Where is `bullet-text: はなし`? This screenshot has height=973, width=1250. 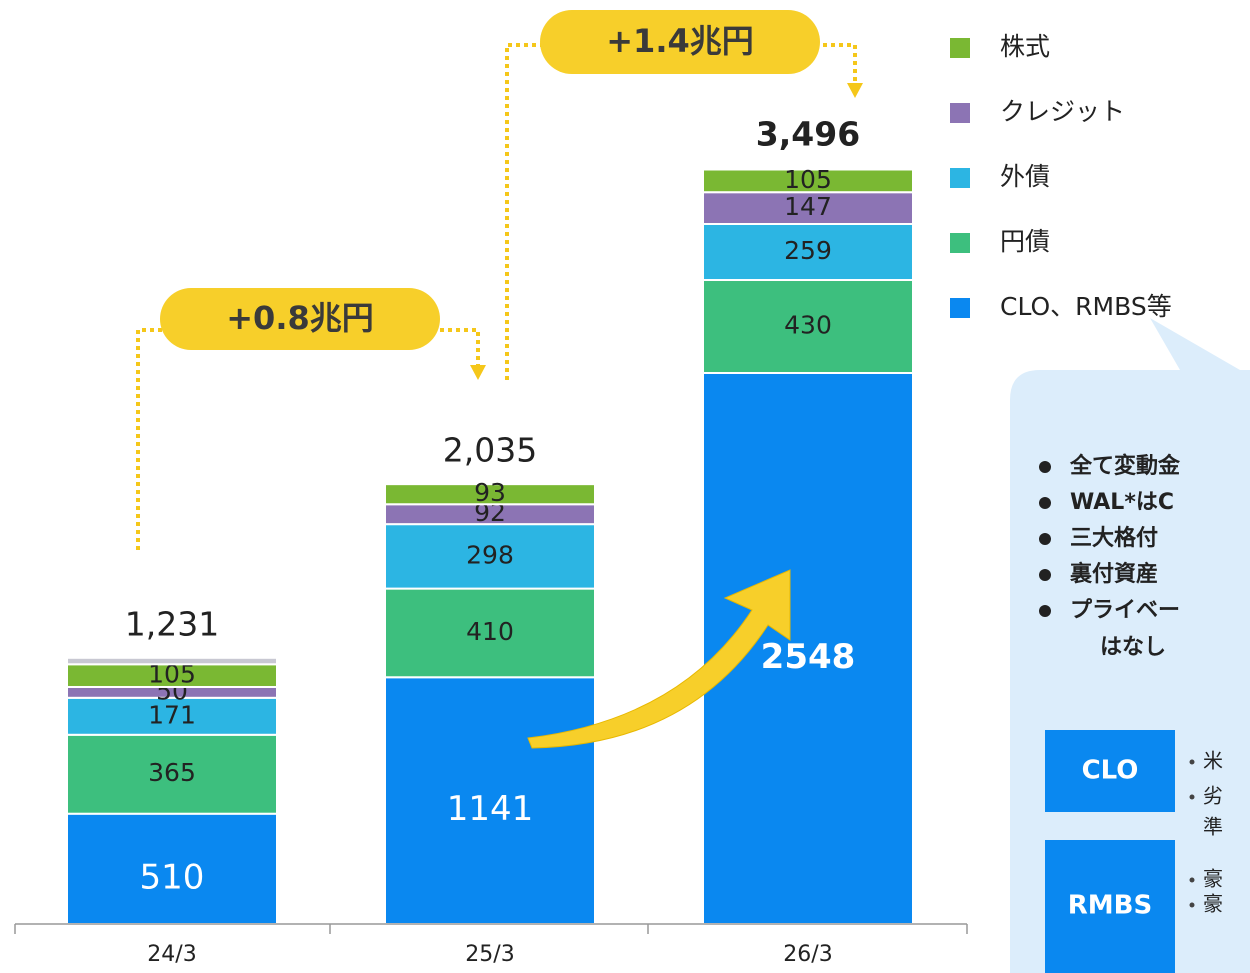
bullet-text: はなし is located at coordinates (1133, 647).